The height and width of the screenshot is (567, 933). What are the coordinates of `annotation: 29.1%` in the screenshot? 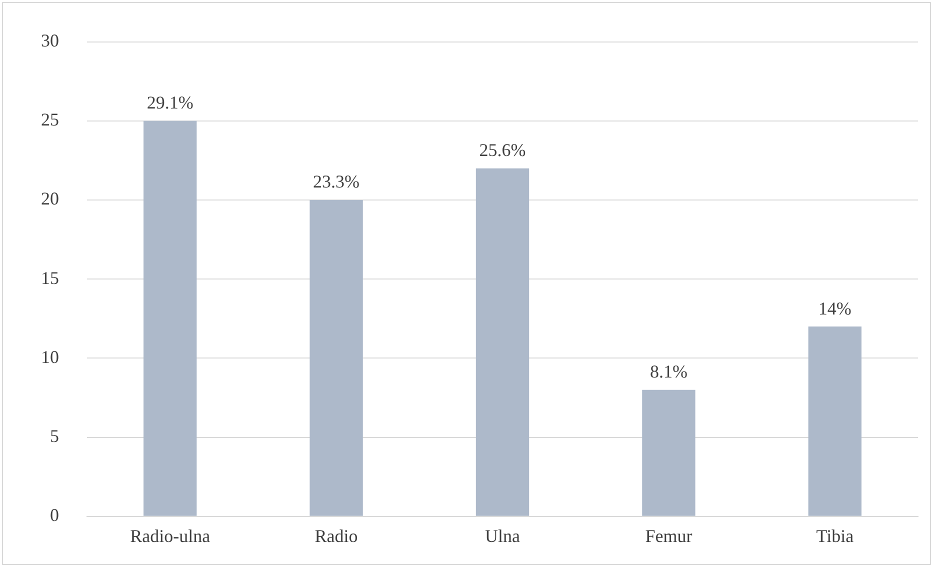 It's located at (170, 102).